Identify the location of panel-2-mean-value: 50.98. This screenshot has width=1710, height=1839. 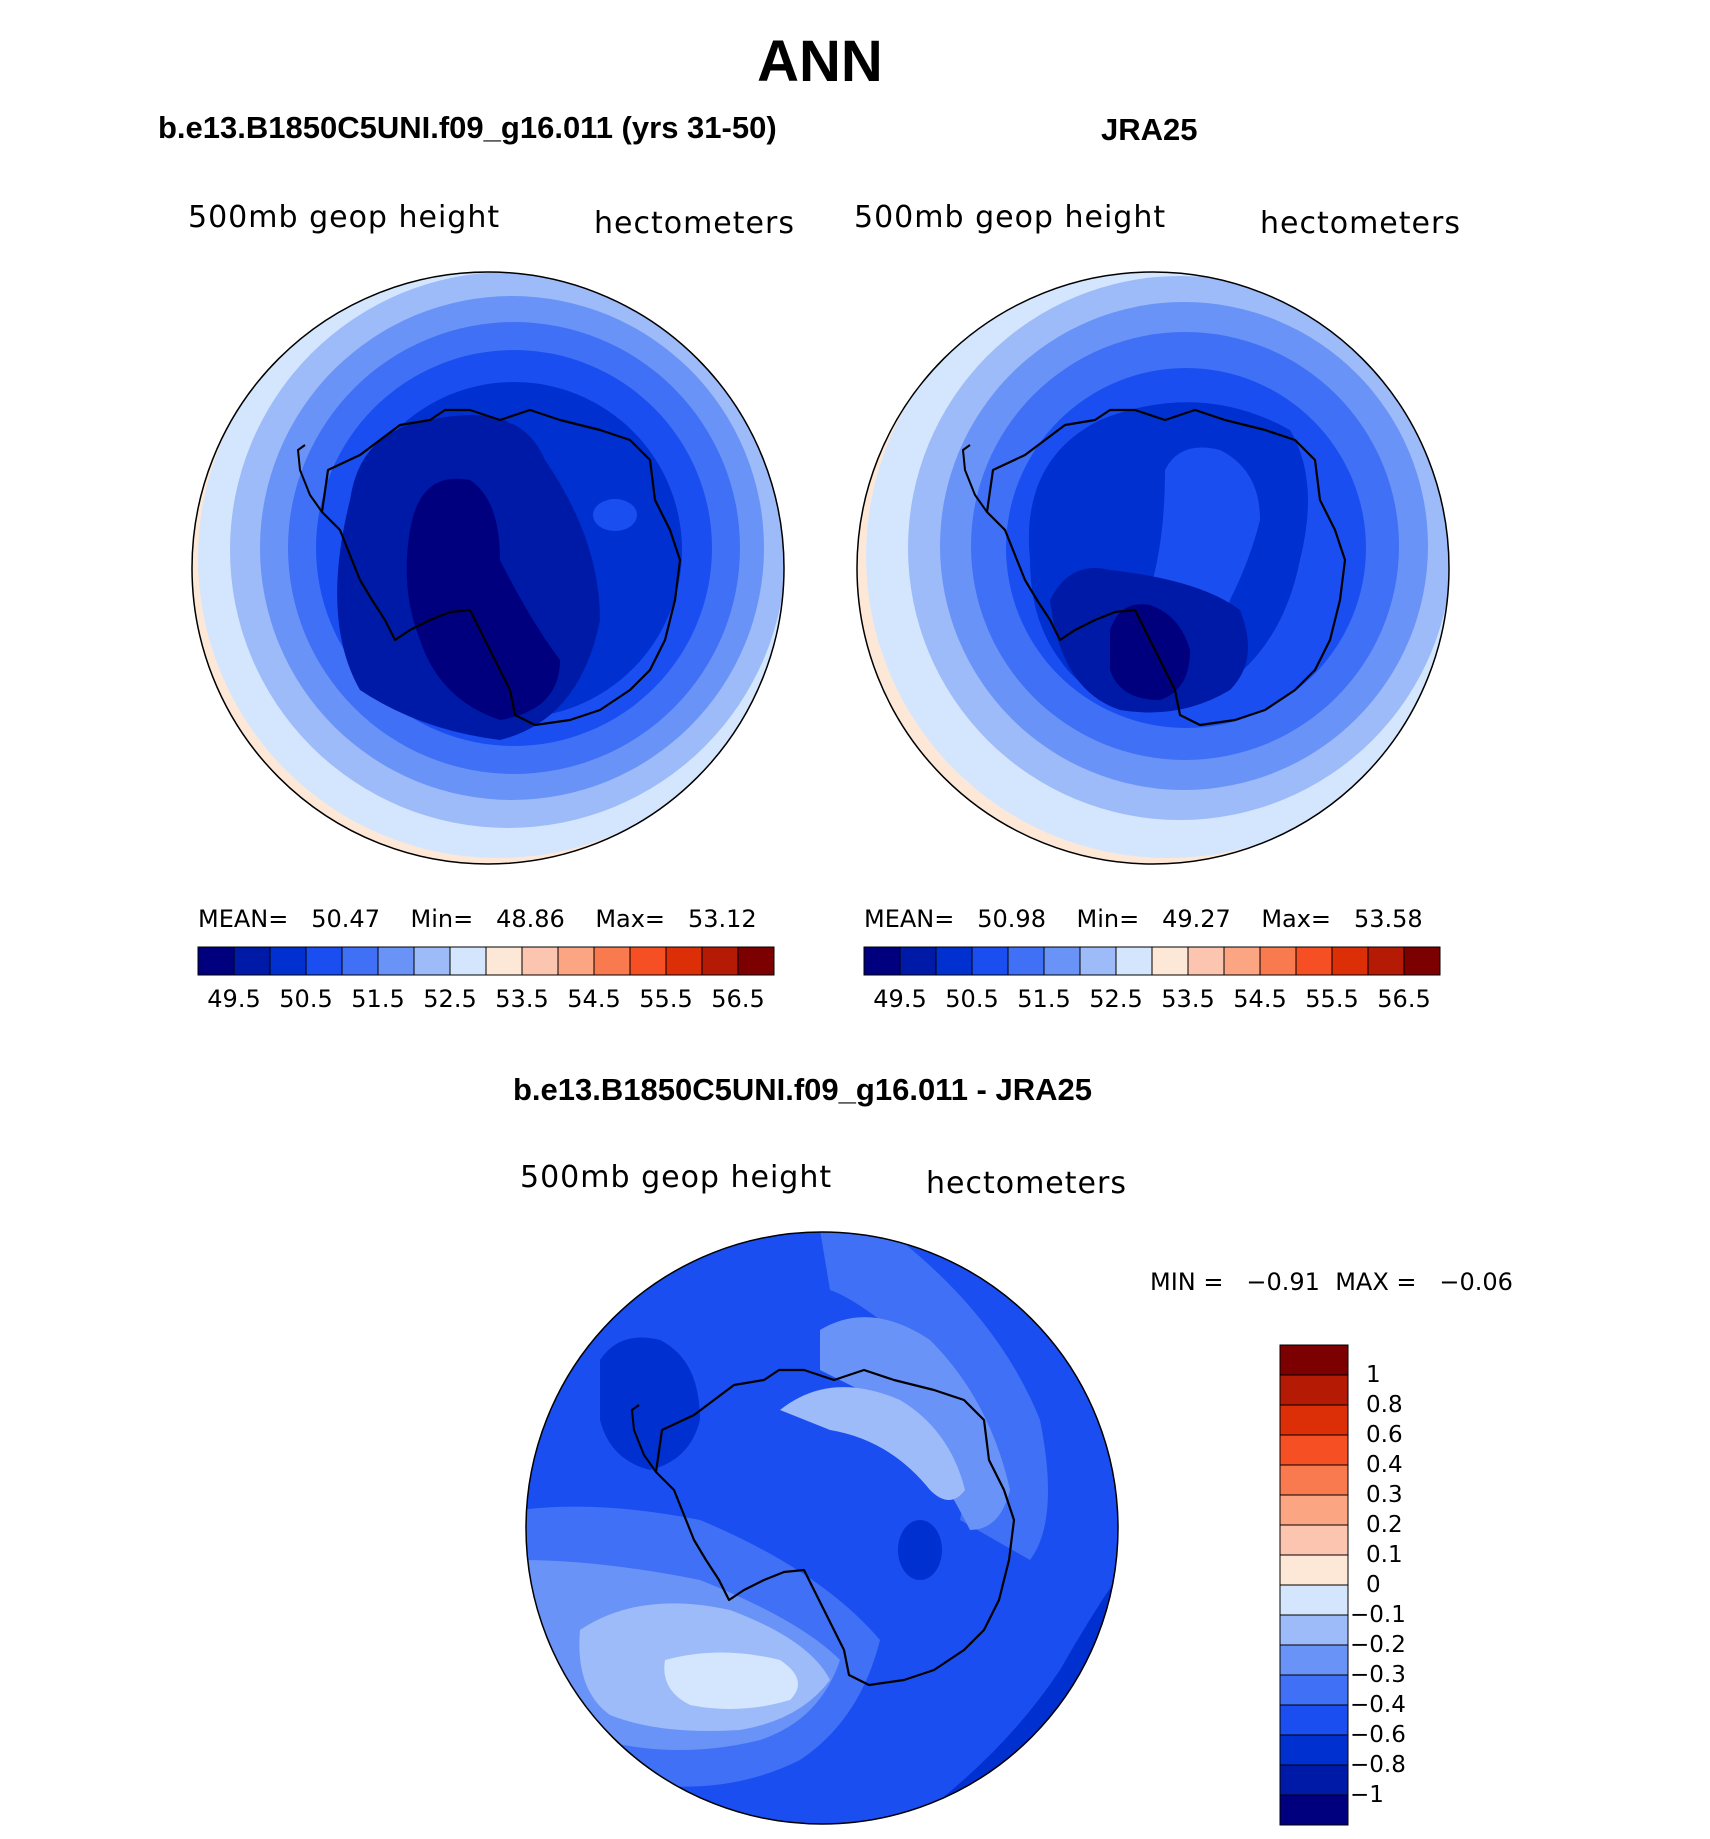
(1011, 919).